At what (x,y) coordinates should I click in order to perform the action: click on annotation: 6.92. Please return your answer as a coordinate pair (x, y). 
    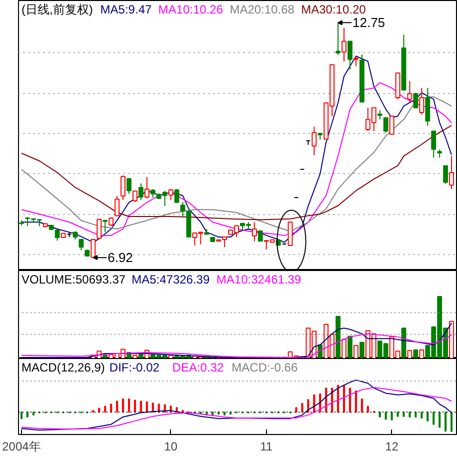
    Looking at the image, I should click on (120, 258).